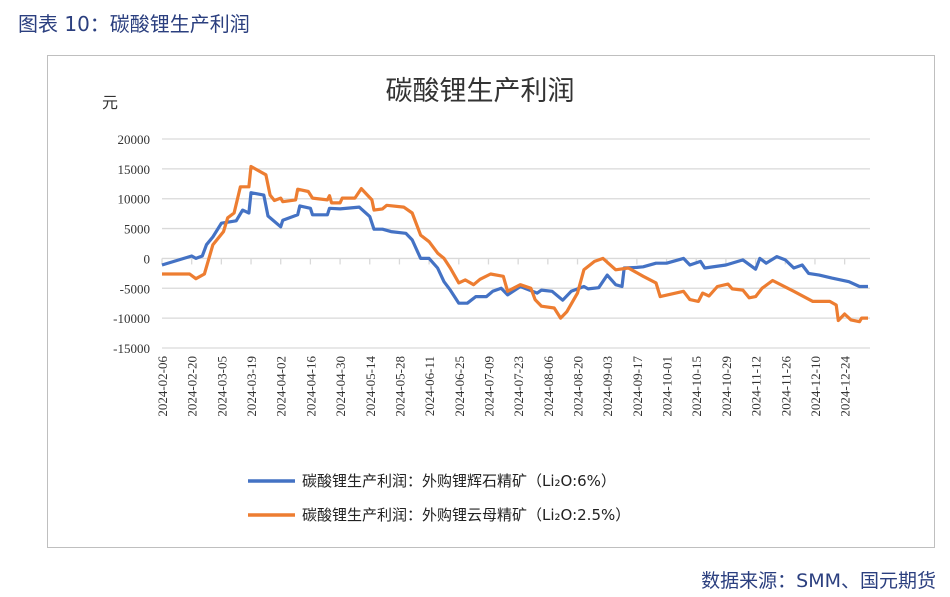 Image resolution: width=950 pixels, height=597 pixels. What do you see at coordinates (340, 386) in the screenshot?
I see `x-tick-label: 2024-04-30` at bounding box center [340, 386].